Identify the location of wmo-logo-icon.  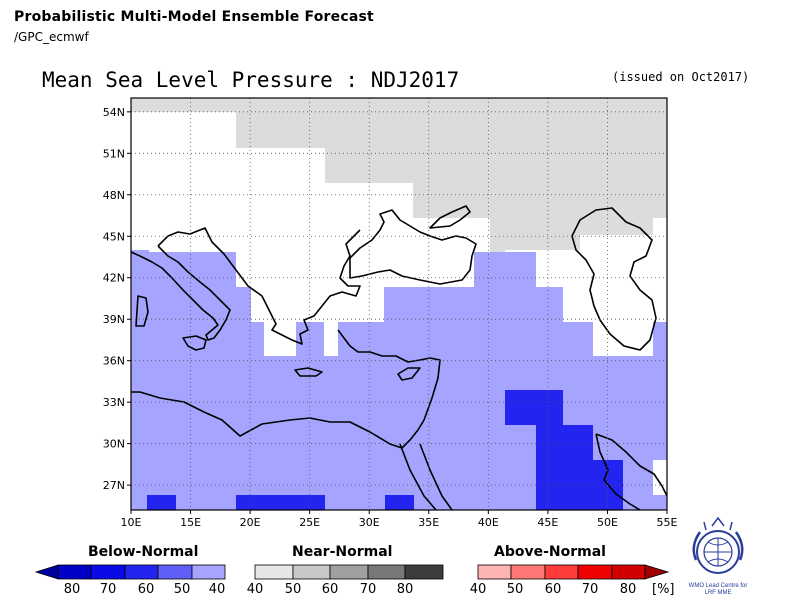
(718, 545).